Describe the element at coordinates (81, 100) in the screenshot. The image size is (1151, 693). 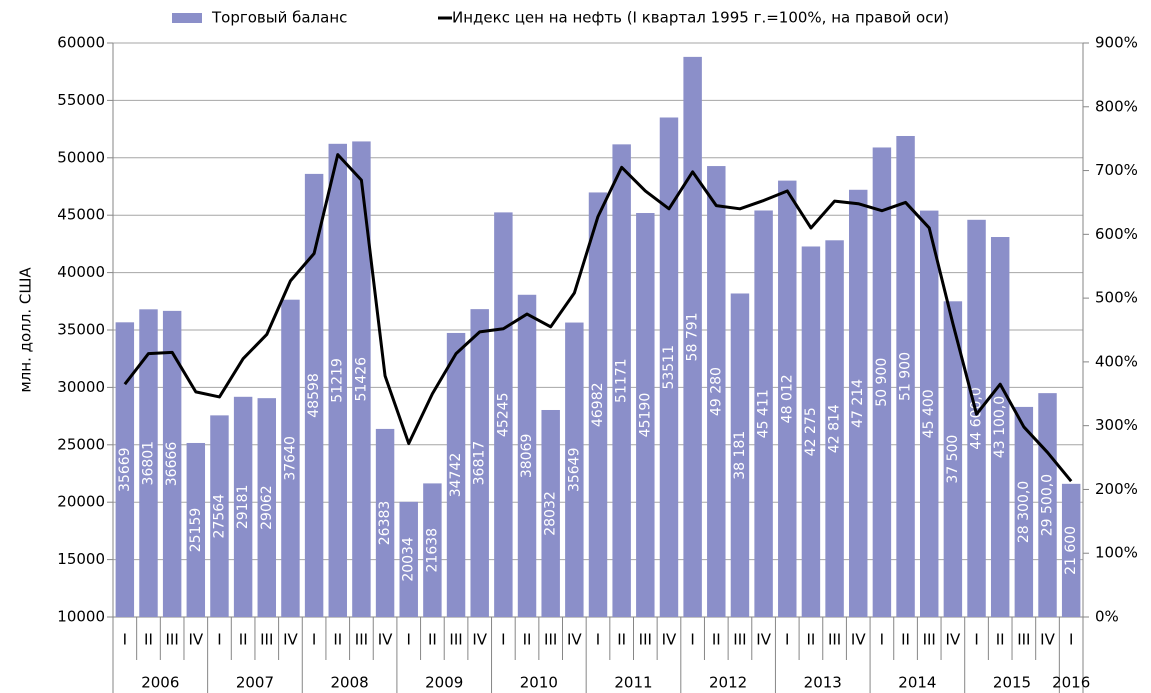
I see `y-tick-label: 55000` at that location.